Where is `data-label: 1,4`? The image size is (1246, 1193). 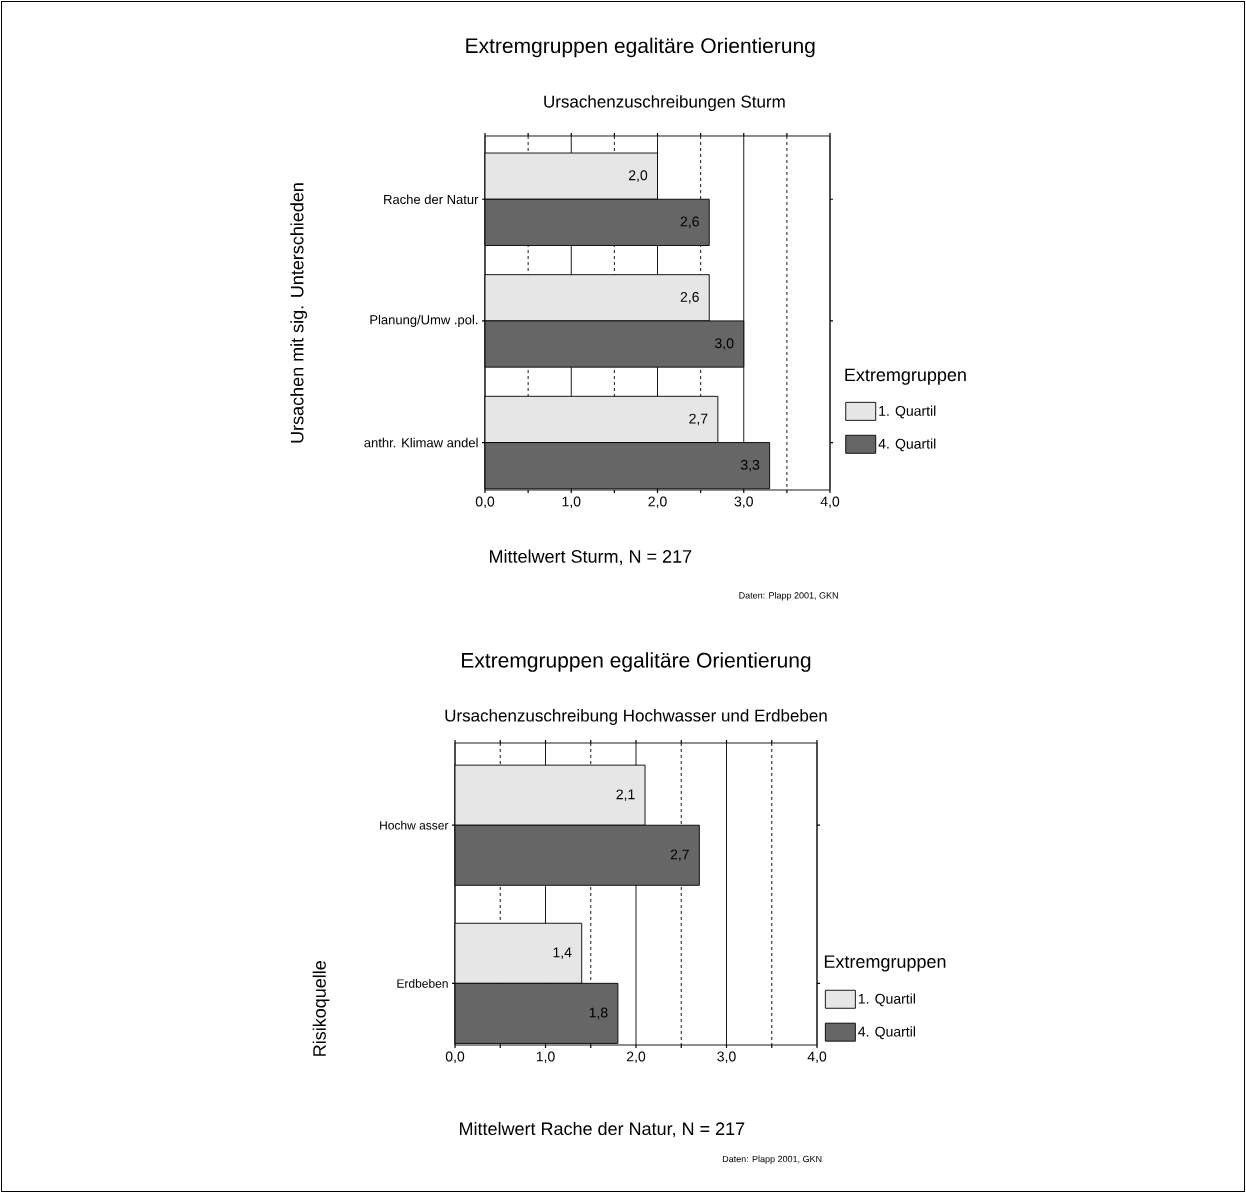
data-label: 1,4 is located at coordinates (562, 953).